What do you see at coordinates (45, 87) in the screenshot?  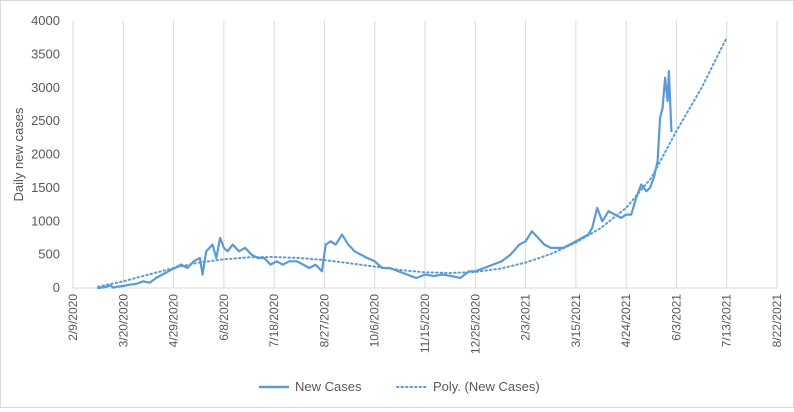 I see `y-tick-label: 3000` at bounding box center [45, 87].